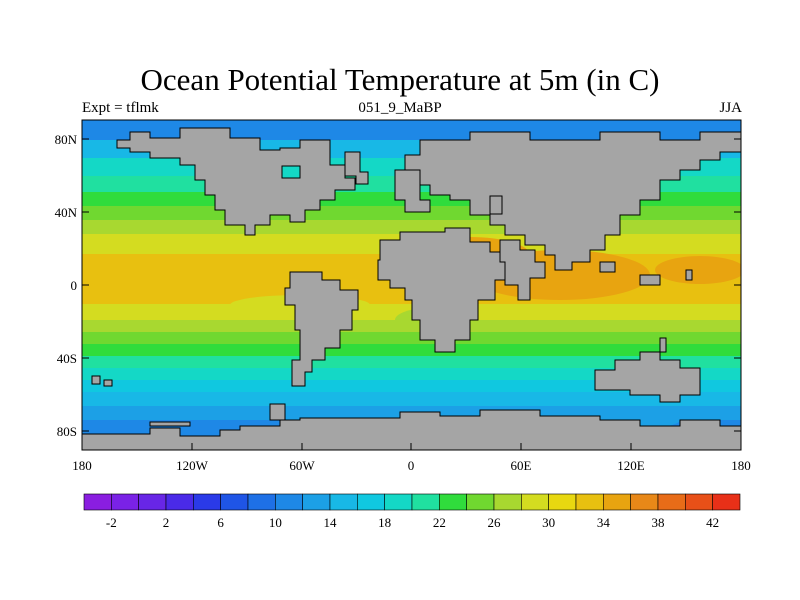 The width and height of the screenshot is (800, 600). Describe the element at coordinates (236, 181) in the screenshot. I see `landmass-north-america` at that location.